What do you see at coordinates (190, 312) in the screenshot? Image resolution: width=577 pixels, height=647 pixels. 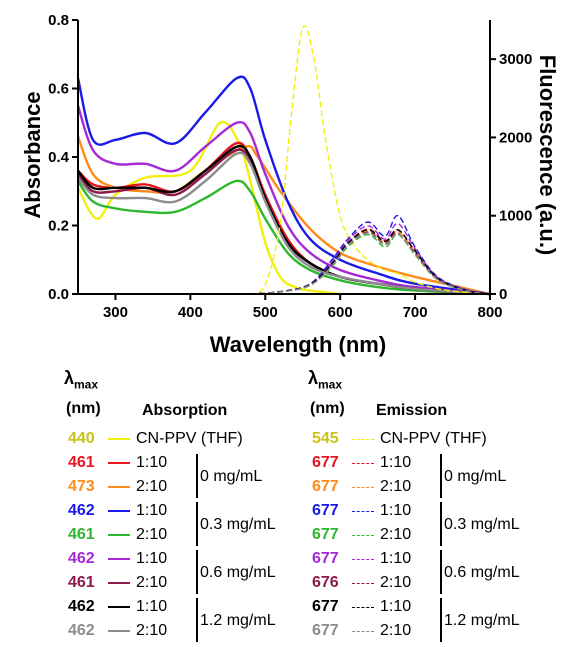 I see `x-tick-label-1: 400` at bounding box center [190, 312].